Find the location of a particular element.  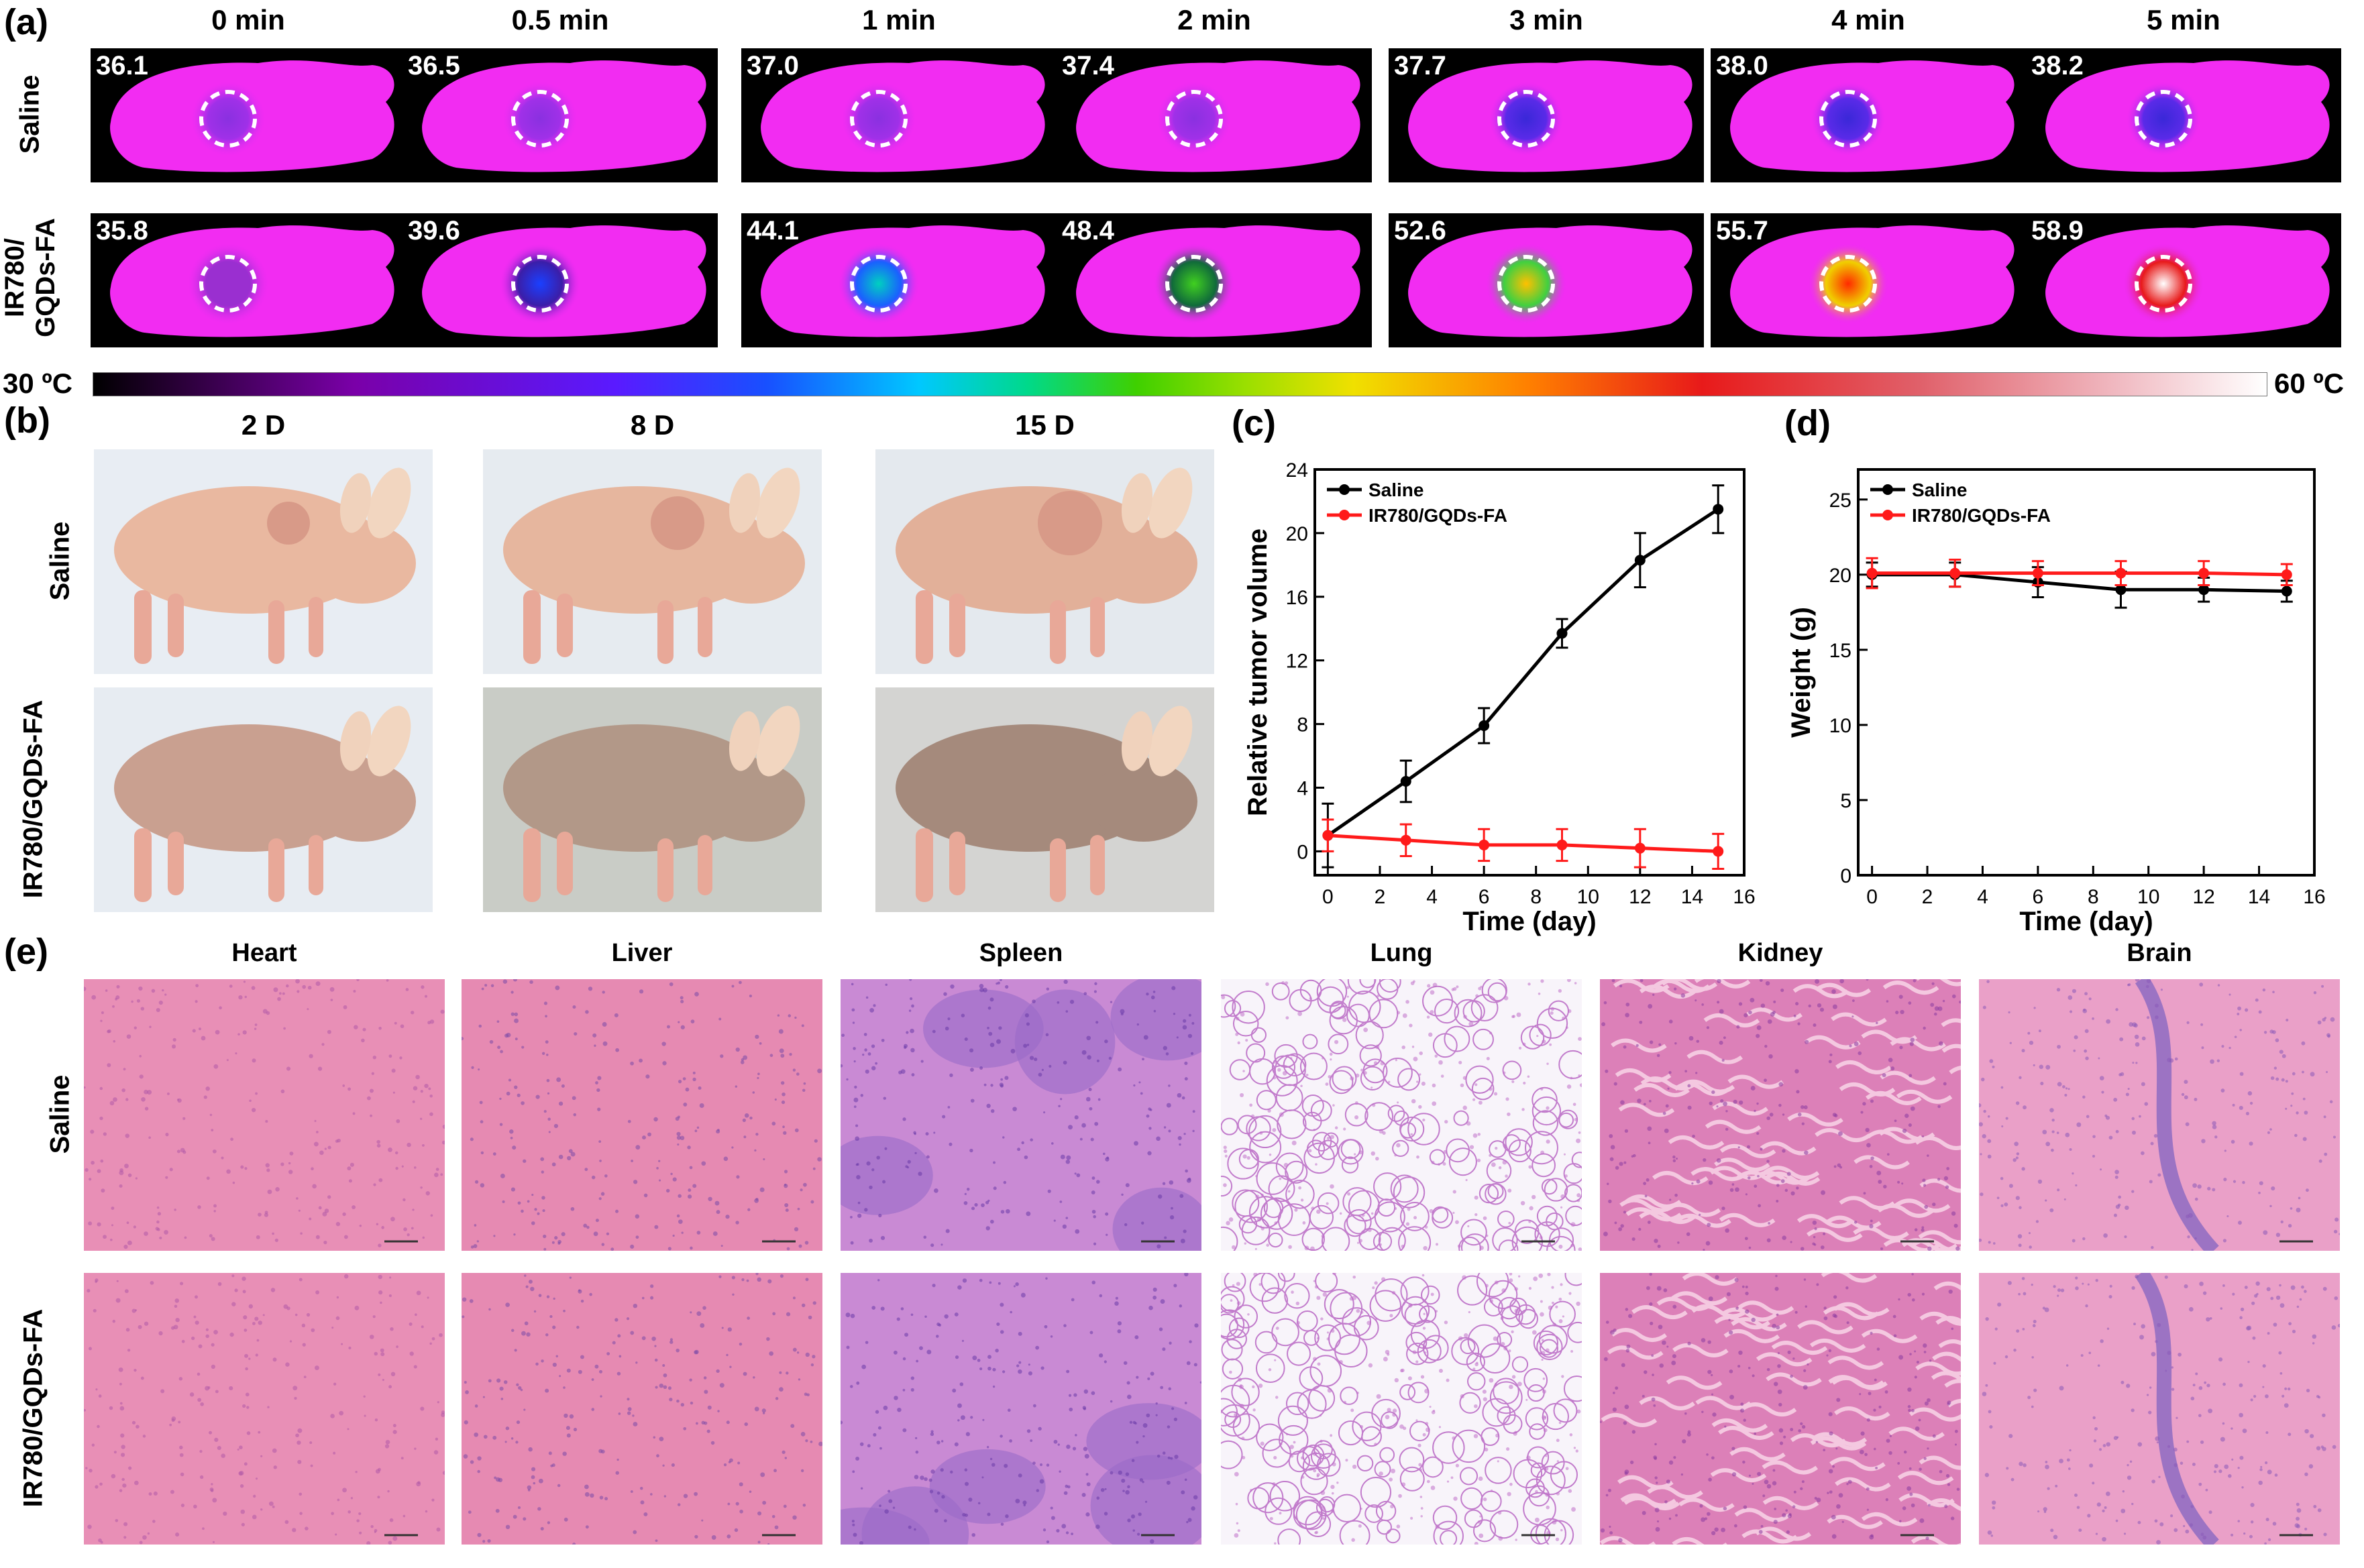

plot-frame is located at coordinates (2086, 672).